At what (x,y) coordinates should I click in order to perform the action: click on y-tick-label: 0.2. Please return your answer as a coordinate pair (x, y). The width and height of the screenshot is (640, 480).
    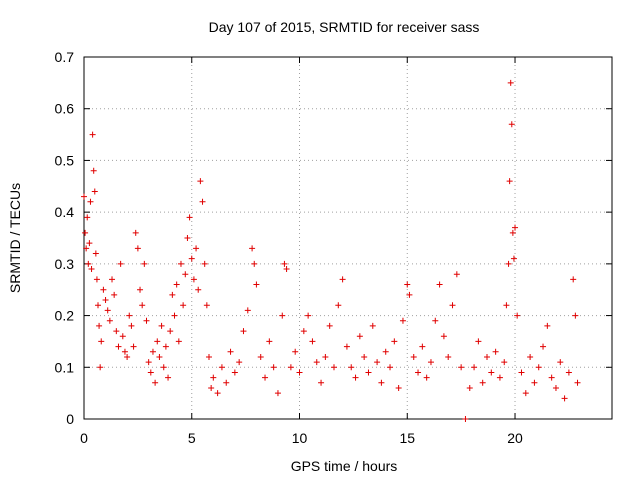
    Looking at the image, I should click on (65, 316).